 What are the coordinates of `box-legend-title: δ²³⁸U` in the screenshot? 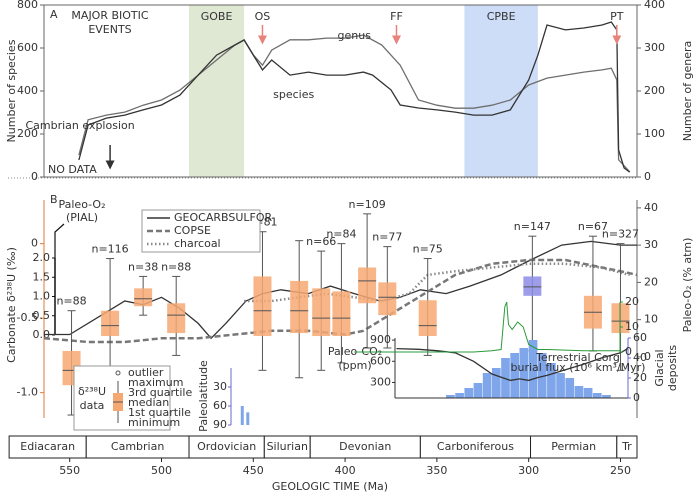 It's located at (92, 391).